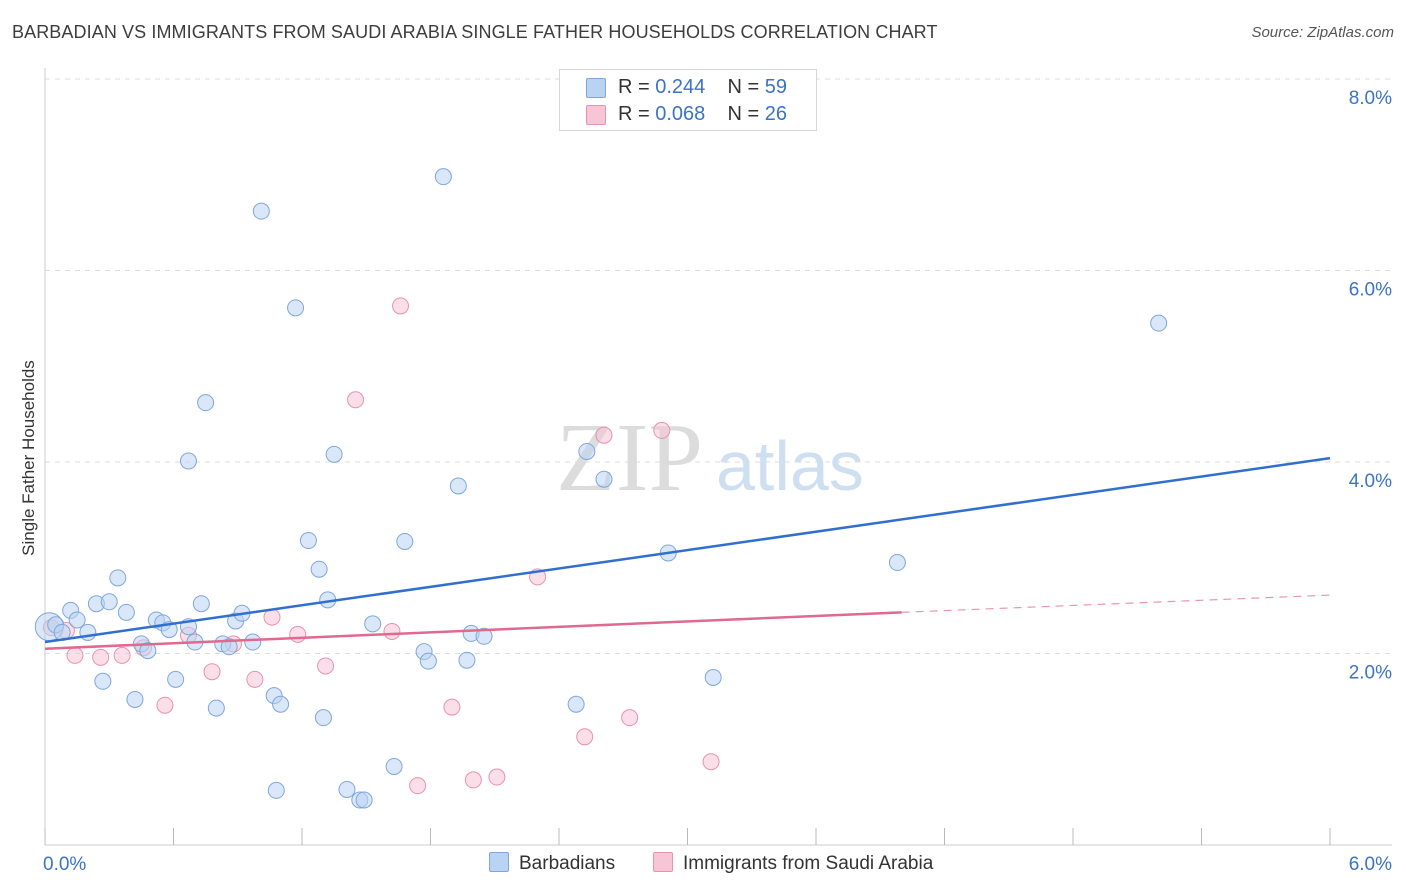 The image size is (1406, 892). What do you see at coordinates (596, 88) in the screenshot?
I see `legend-swatch-blue` at bounding box center [596, 88].